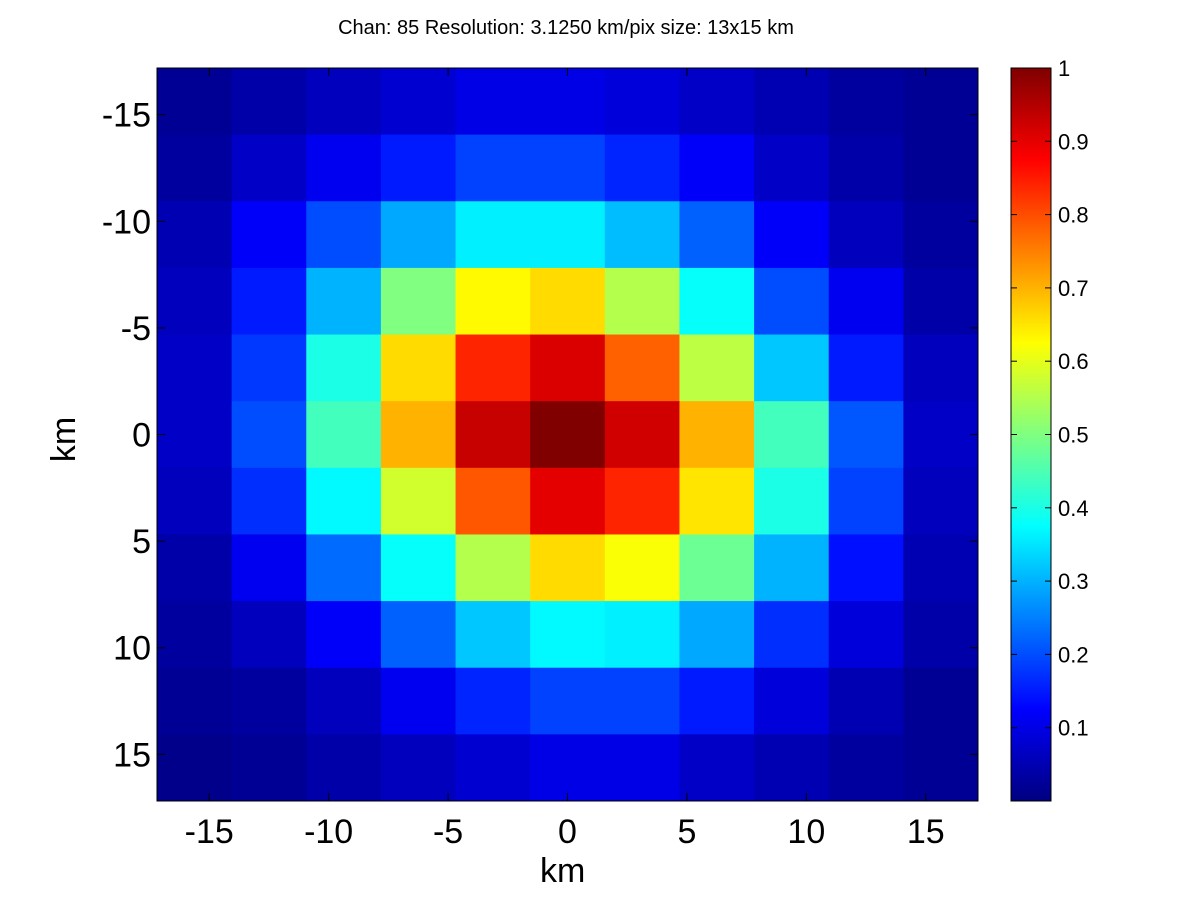  I want to click on colorbar-tick-label: 0.8, so click(1073, 215).